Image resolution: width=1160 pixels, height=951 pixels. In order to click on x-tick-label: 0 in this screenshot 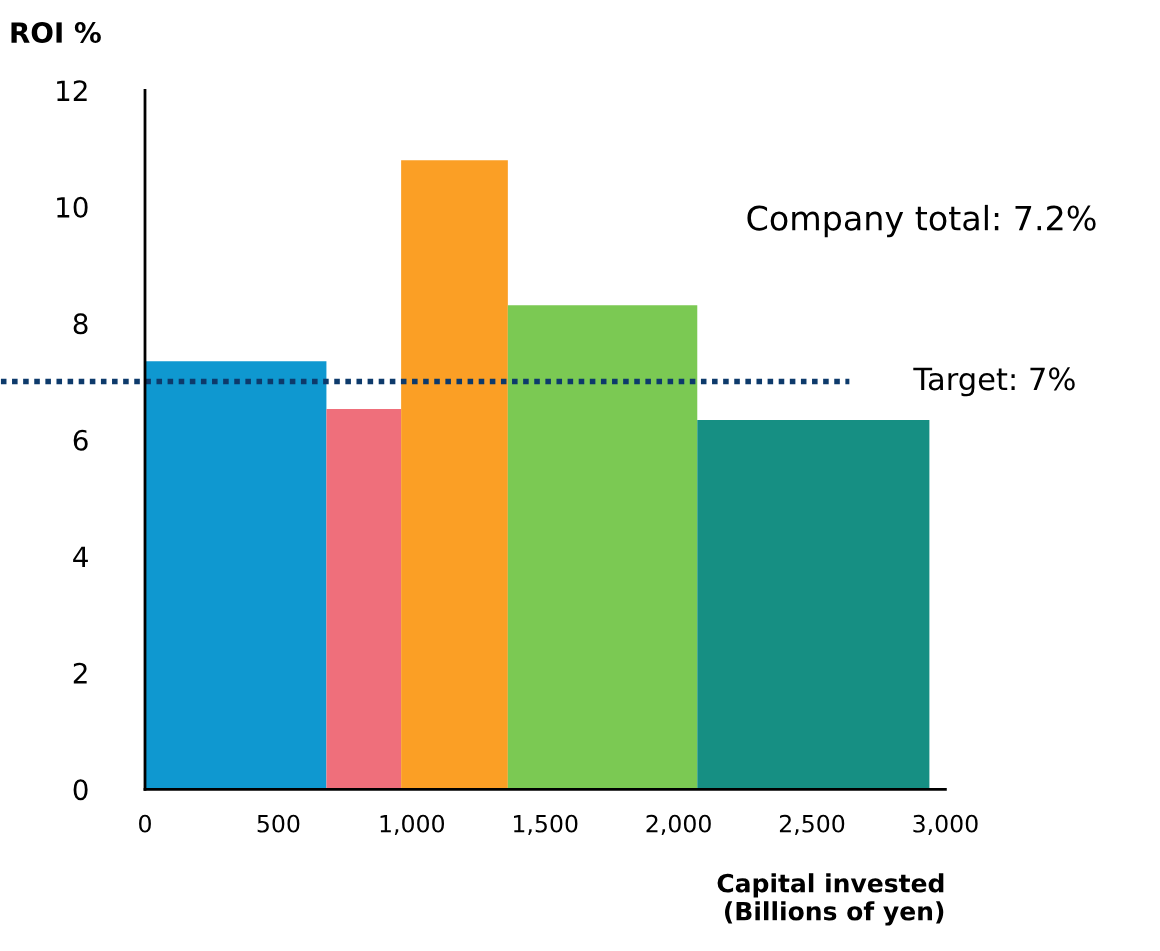, I will do `click(145, 823)`.